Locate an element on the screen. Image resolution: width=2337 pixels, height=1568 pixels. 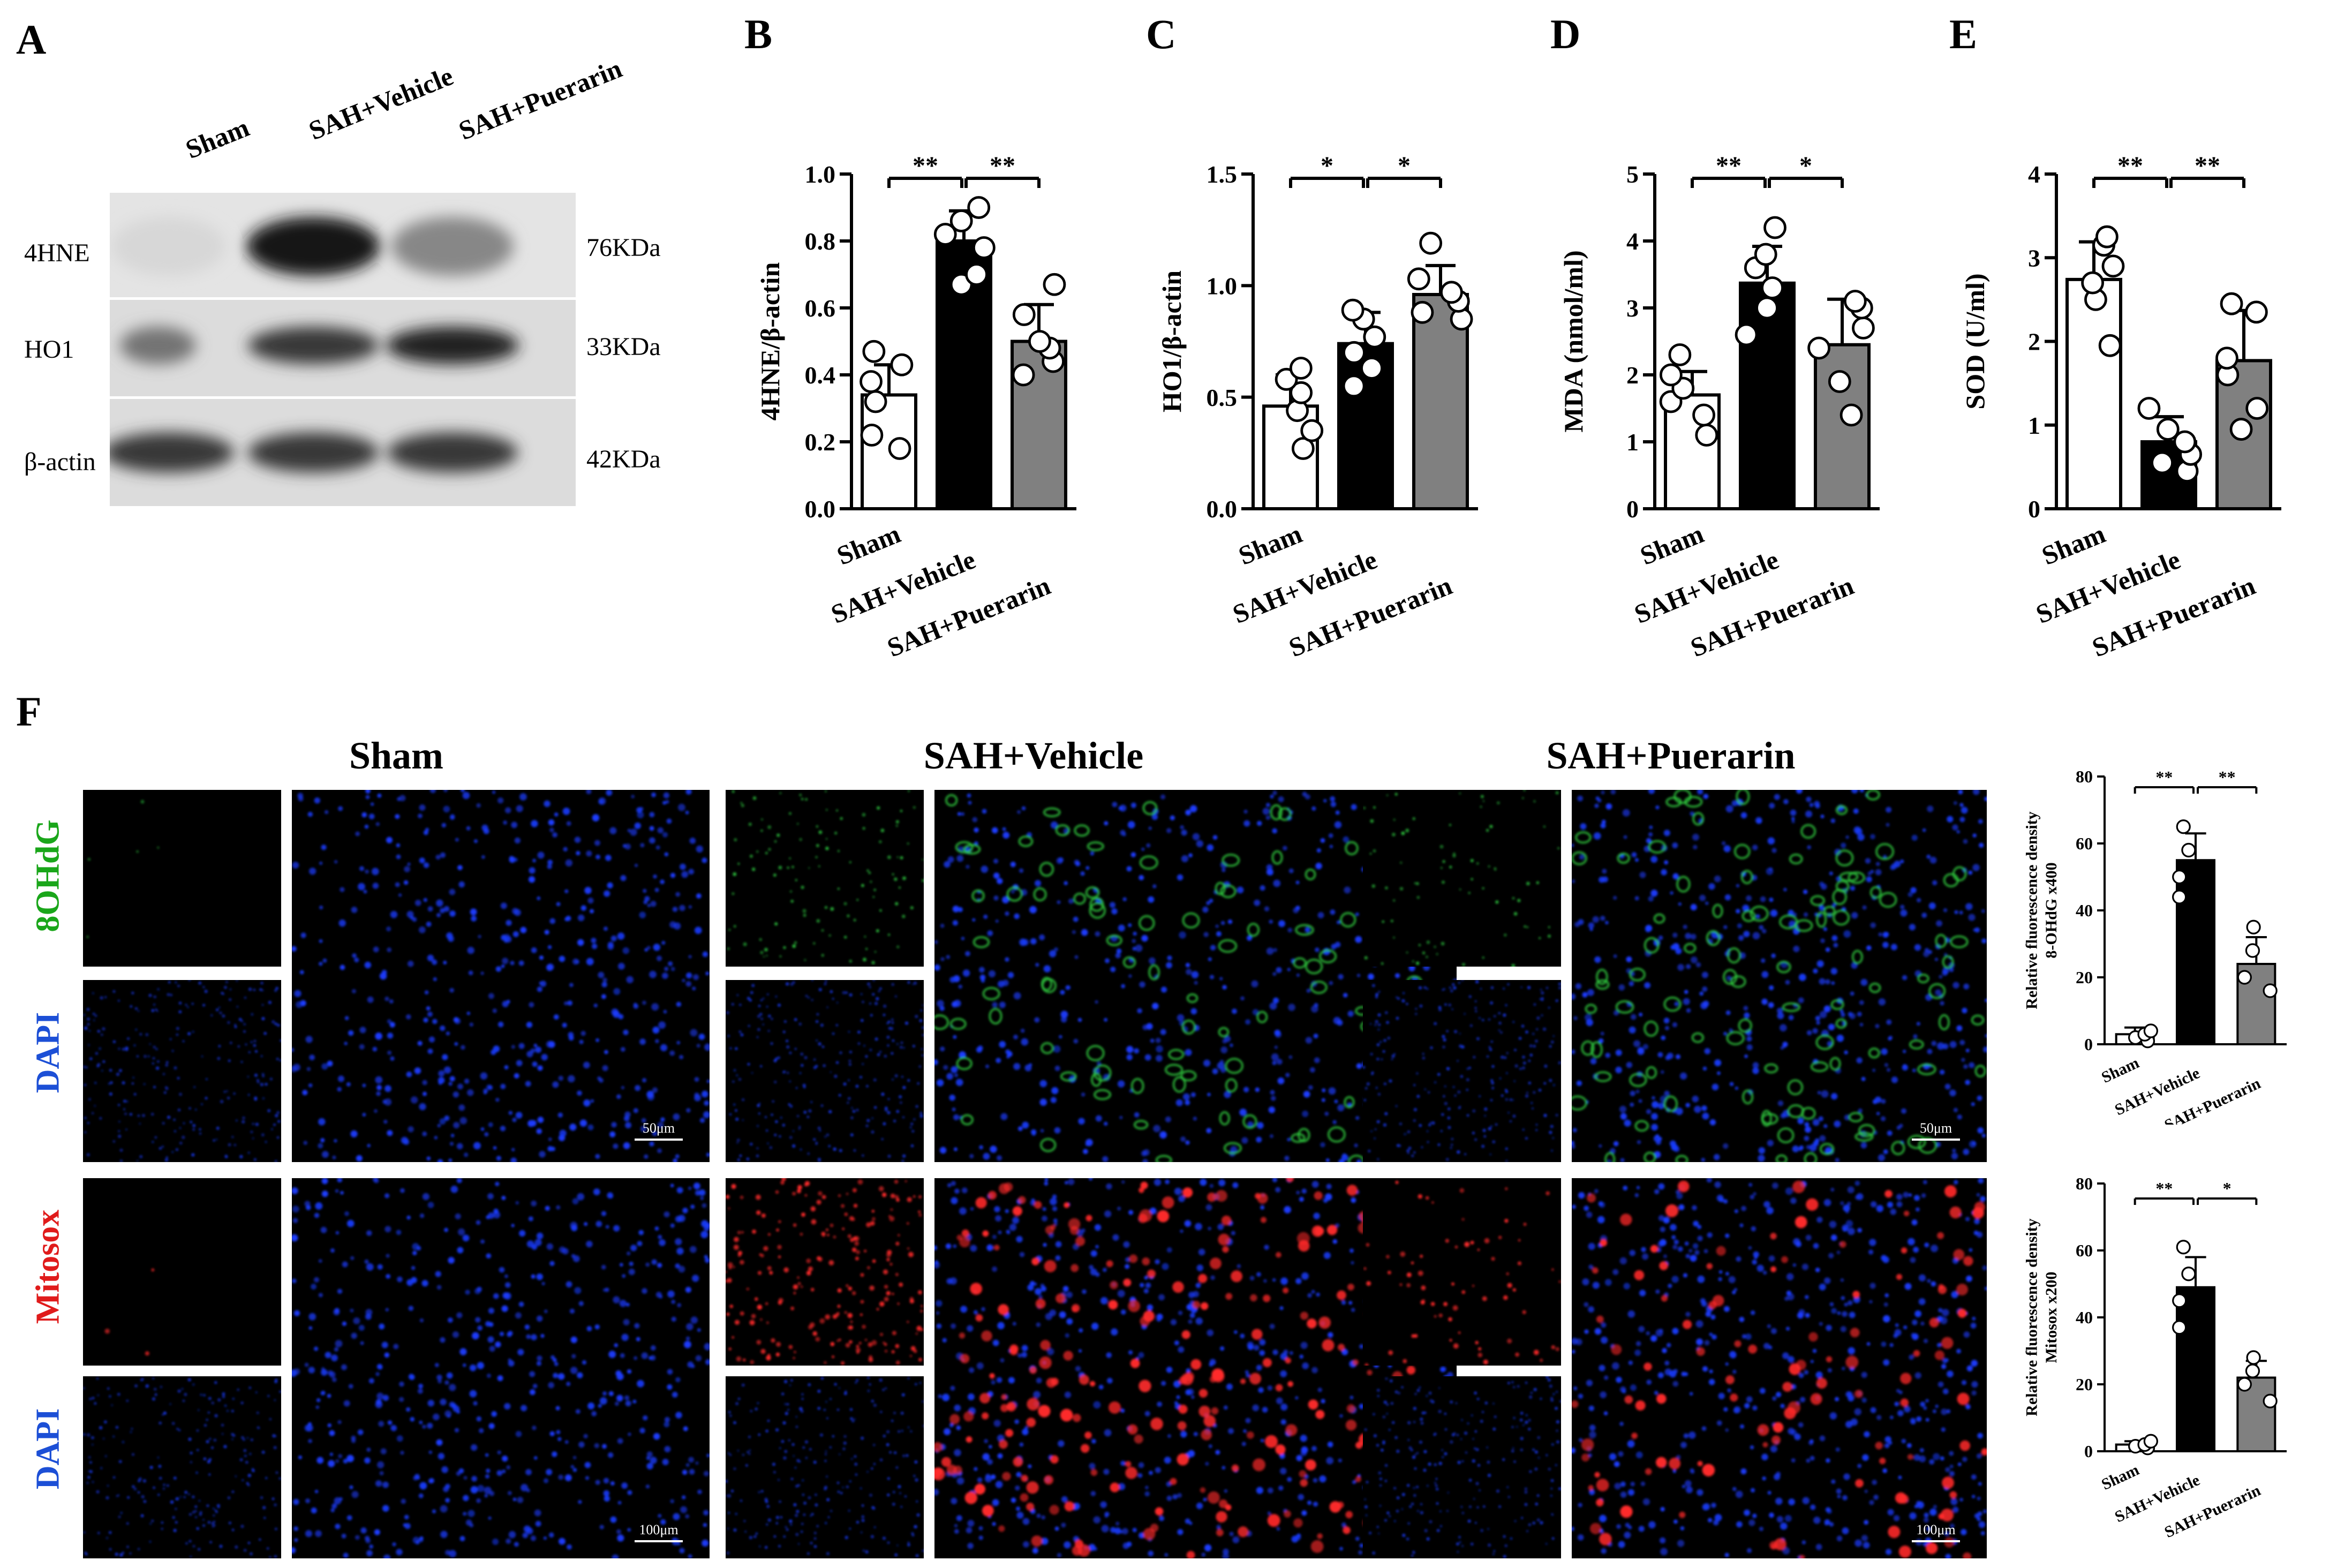
fluor-title-puerarin: SAH+Puerarin is located at coordinates (1671, 755).